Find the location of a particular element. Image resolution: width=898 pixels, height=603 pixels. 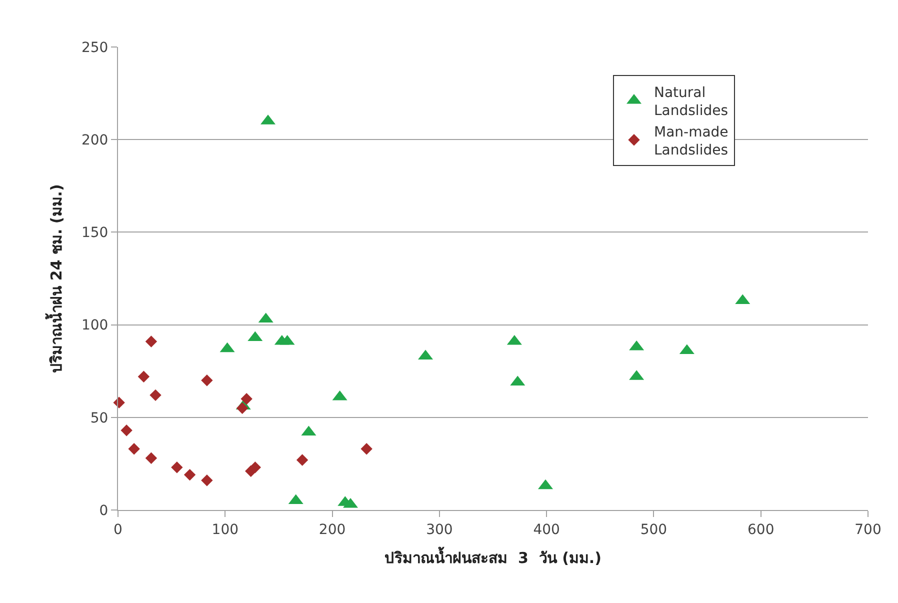

x-tick-label: 0 is located at coordinates (118, 530).